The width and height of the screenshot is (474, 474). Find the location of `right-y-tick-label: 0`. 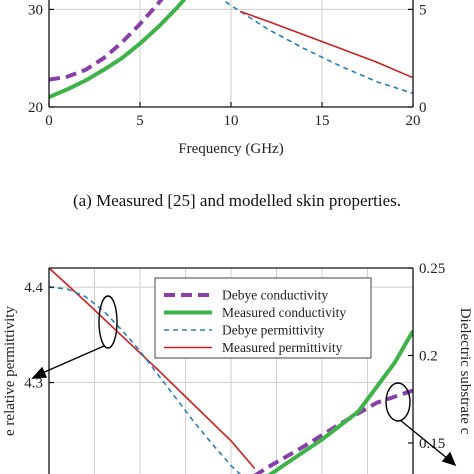

right-y-tick-label: 0 is located at coordinates (423, 108).